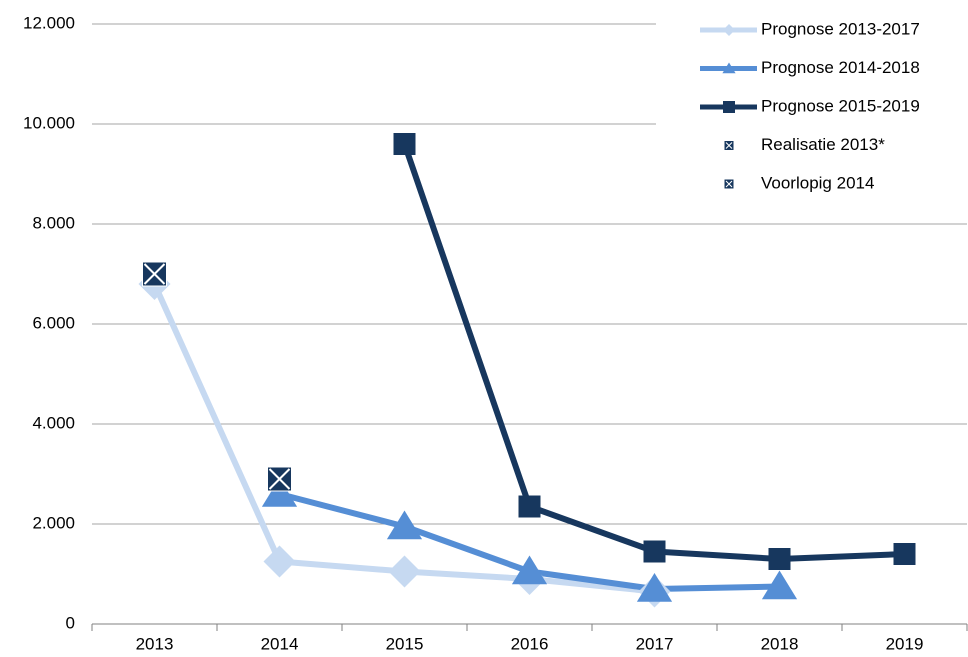  What do you see at coordinates (49, 122) in the screenshot?
I see `y-tick-label: 10.000` at bounding box center [49, 122].